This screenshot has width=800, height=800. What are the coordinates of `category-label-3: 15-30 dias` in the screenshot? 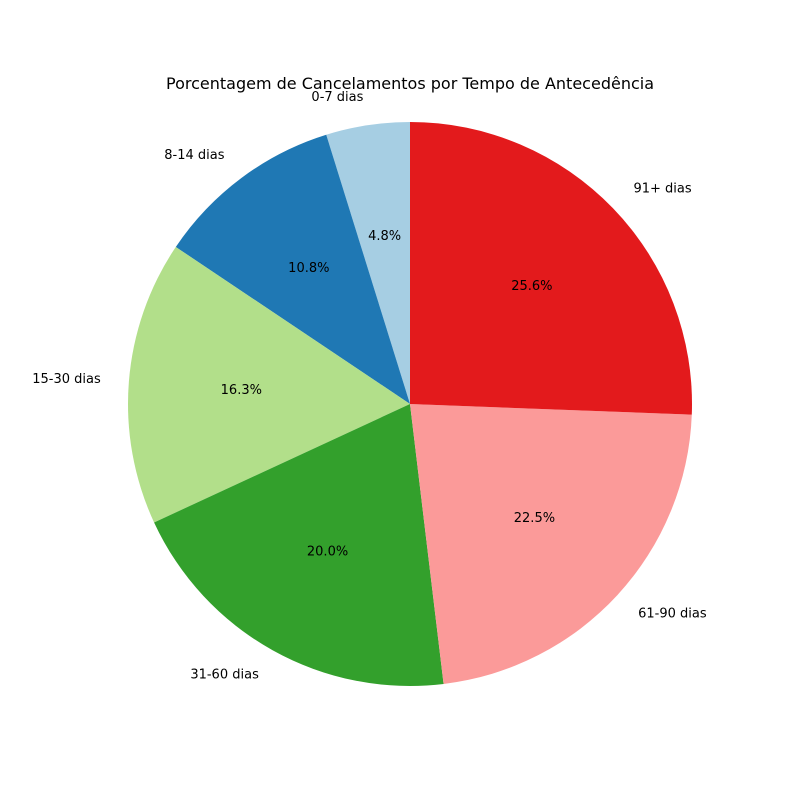 It's located at (66, 379).